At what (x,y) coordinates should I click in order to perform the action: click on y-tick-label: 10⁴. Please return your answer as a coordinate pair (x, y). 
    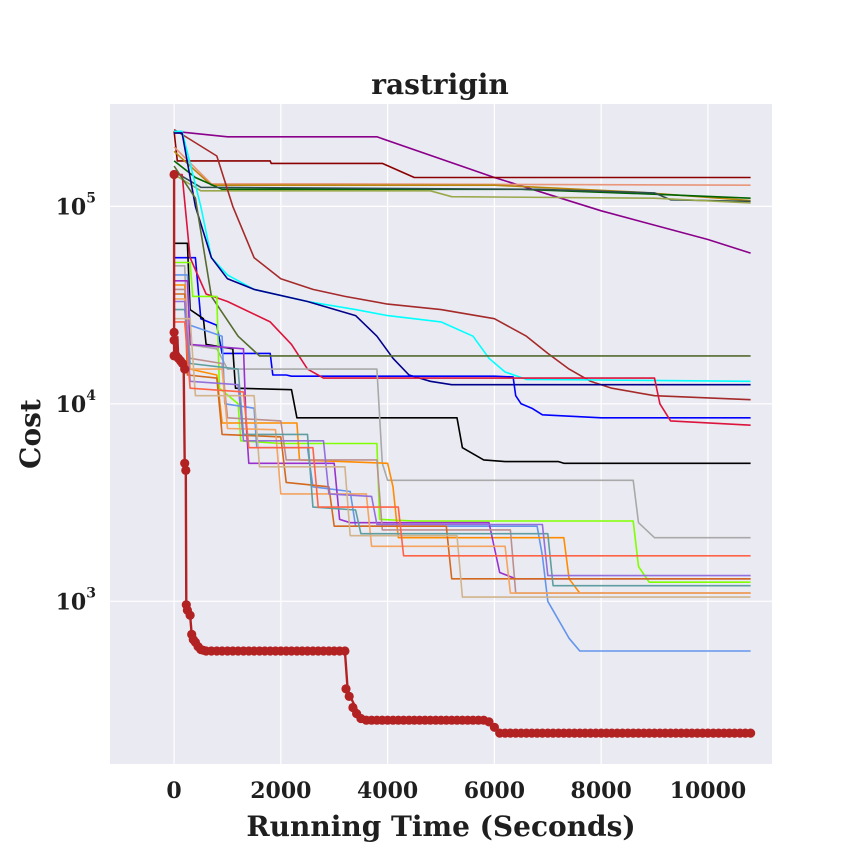
    Looking at the image, I should click on (76, 403).